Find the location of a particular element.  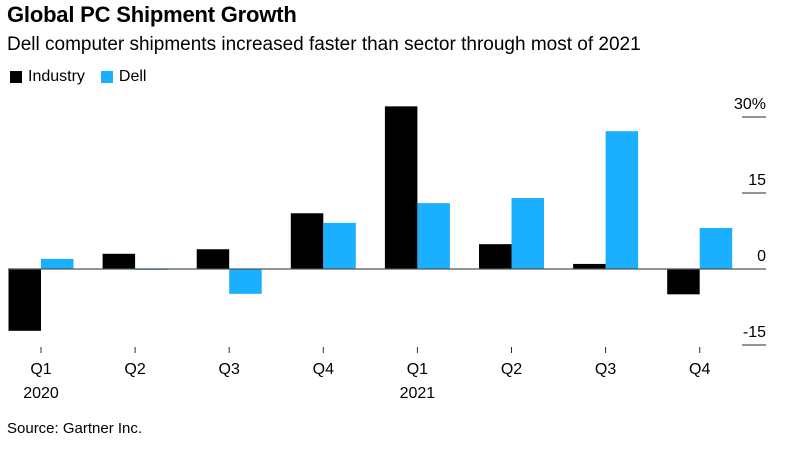

legend-item-industry: Industry is located at coordinates (47, 77).